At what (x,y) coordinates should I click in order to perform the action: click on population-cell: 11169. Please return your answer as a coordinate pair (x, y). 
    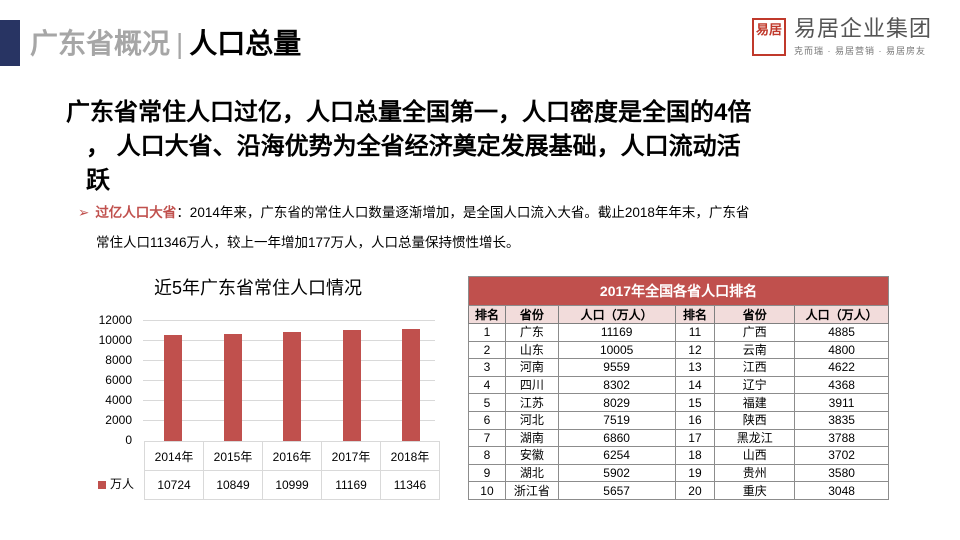
    Looking at the image, I should click on (616, 332).